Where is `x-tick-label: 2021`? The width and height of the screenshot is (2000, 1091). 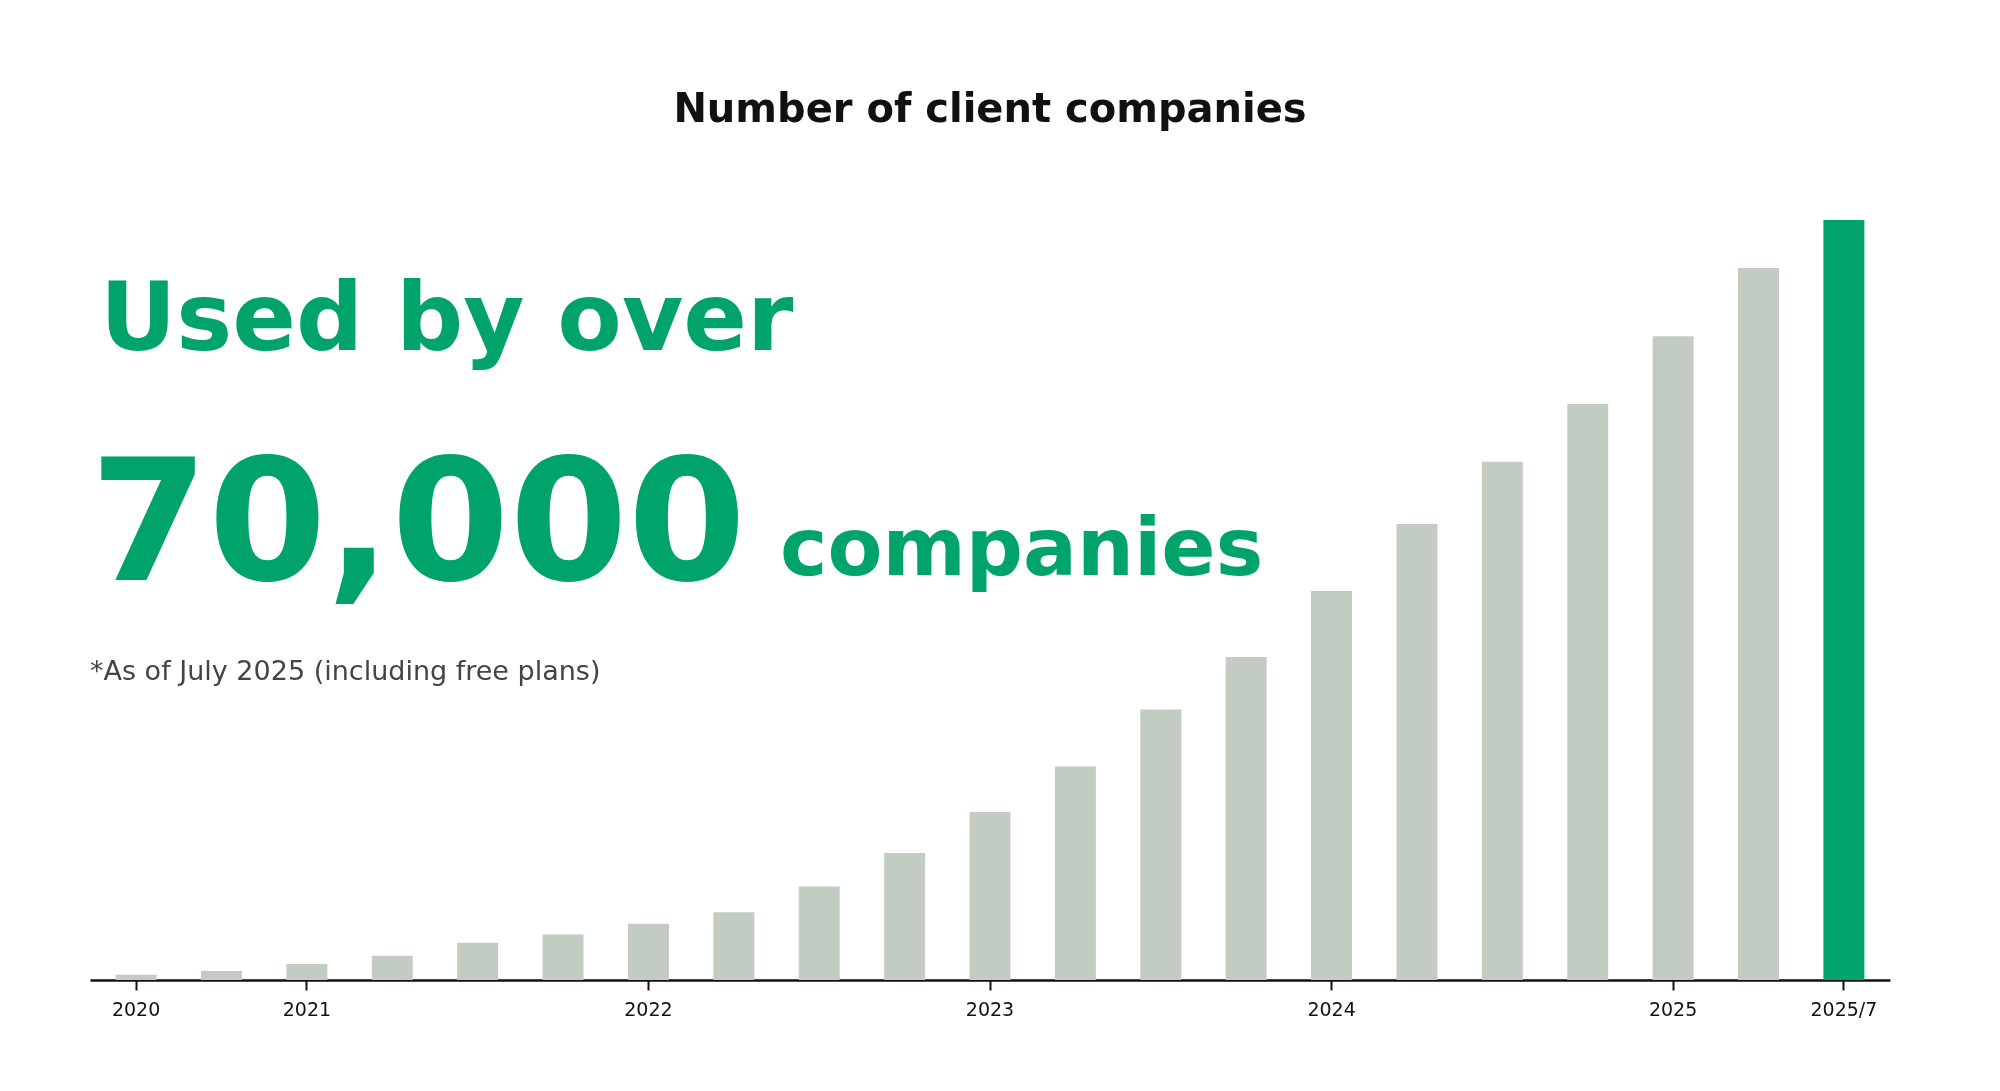 x-tick-label: 2021 is located at coordinates (307, 1008).